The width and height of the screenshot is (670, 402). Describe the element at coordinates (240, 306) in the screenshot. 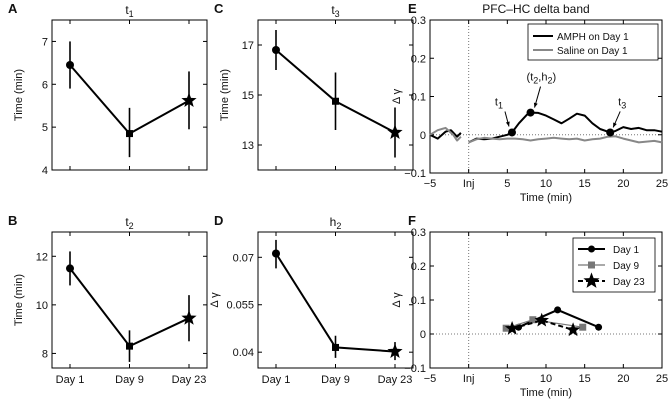

I see `y-tick-label: 0.055` at that location.